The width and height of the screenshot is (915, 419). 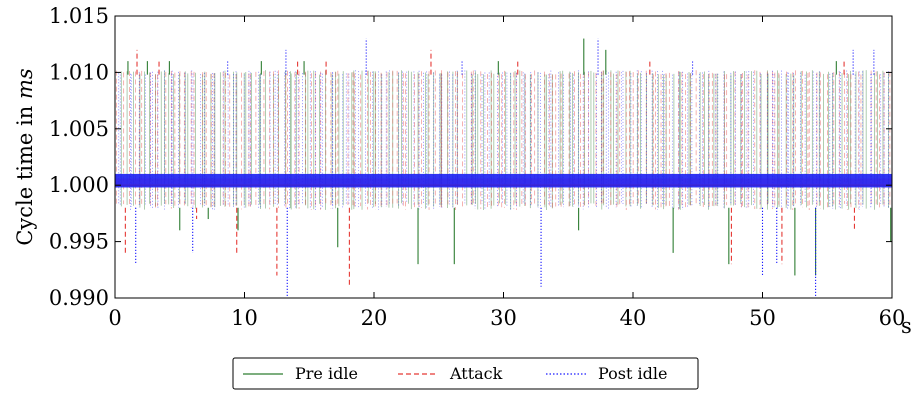 What do you see at coordinates (476, 373) in the screenshot?
I see `legend-label: Attack` at bounding box center [476, 373].